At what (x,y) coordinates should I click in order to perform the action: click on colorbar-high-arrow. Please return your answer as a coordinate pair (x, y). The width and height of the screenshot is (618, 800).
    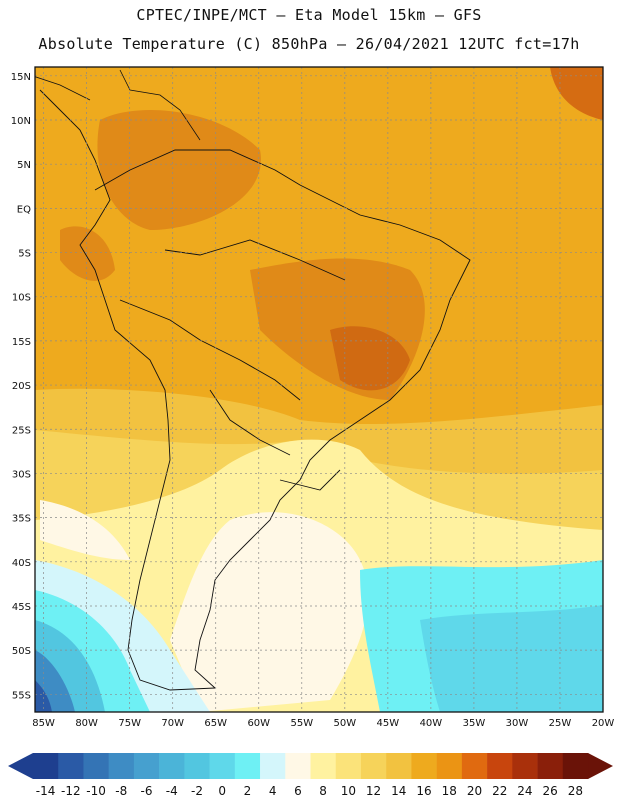
    Looking at the image, I should click on (600, 766).